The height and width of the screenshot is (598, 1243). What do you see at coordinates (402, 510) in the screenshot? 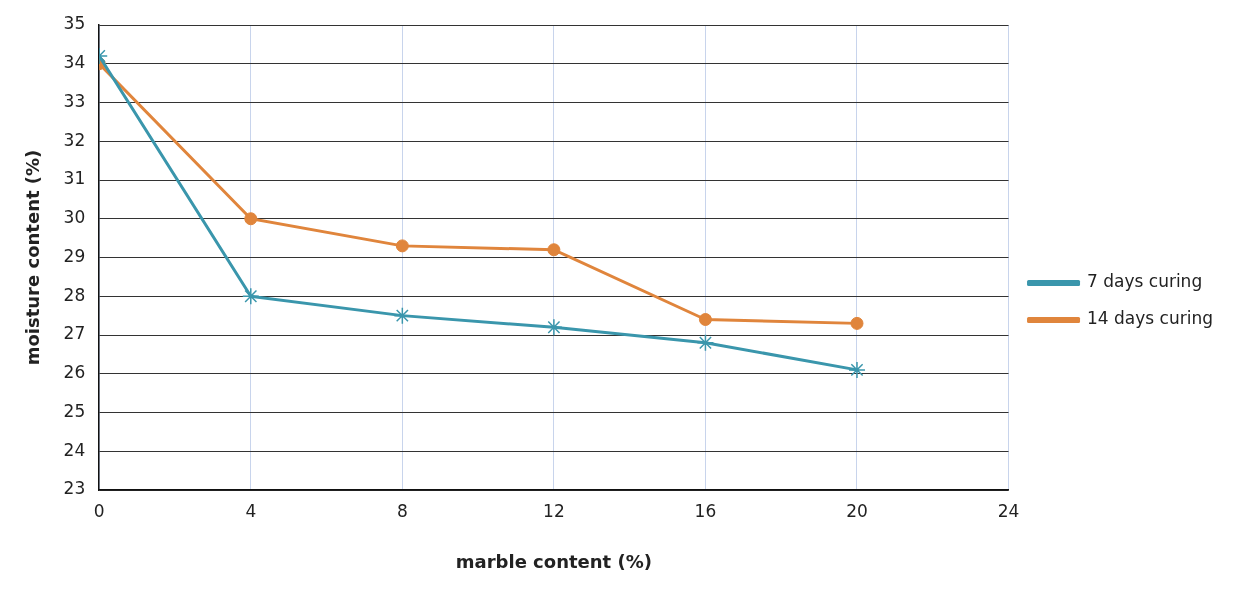
I see `x-tick-label: 8` at bounding box center [402, 510].